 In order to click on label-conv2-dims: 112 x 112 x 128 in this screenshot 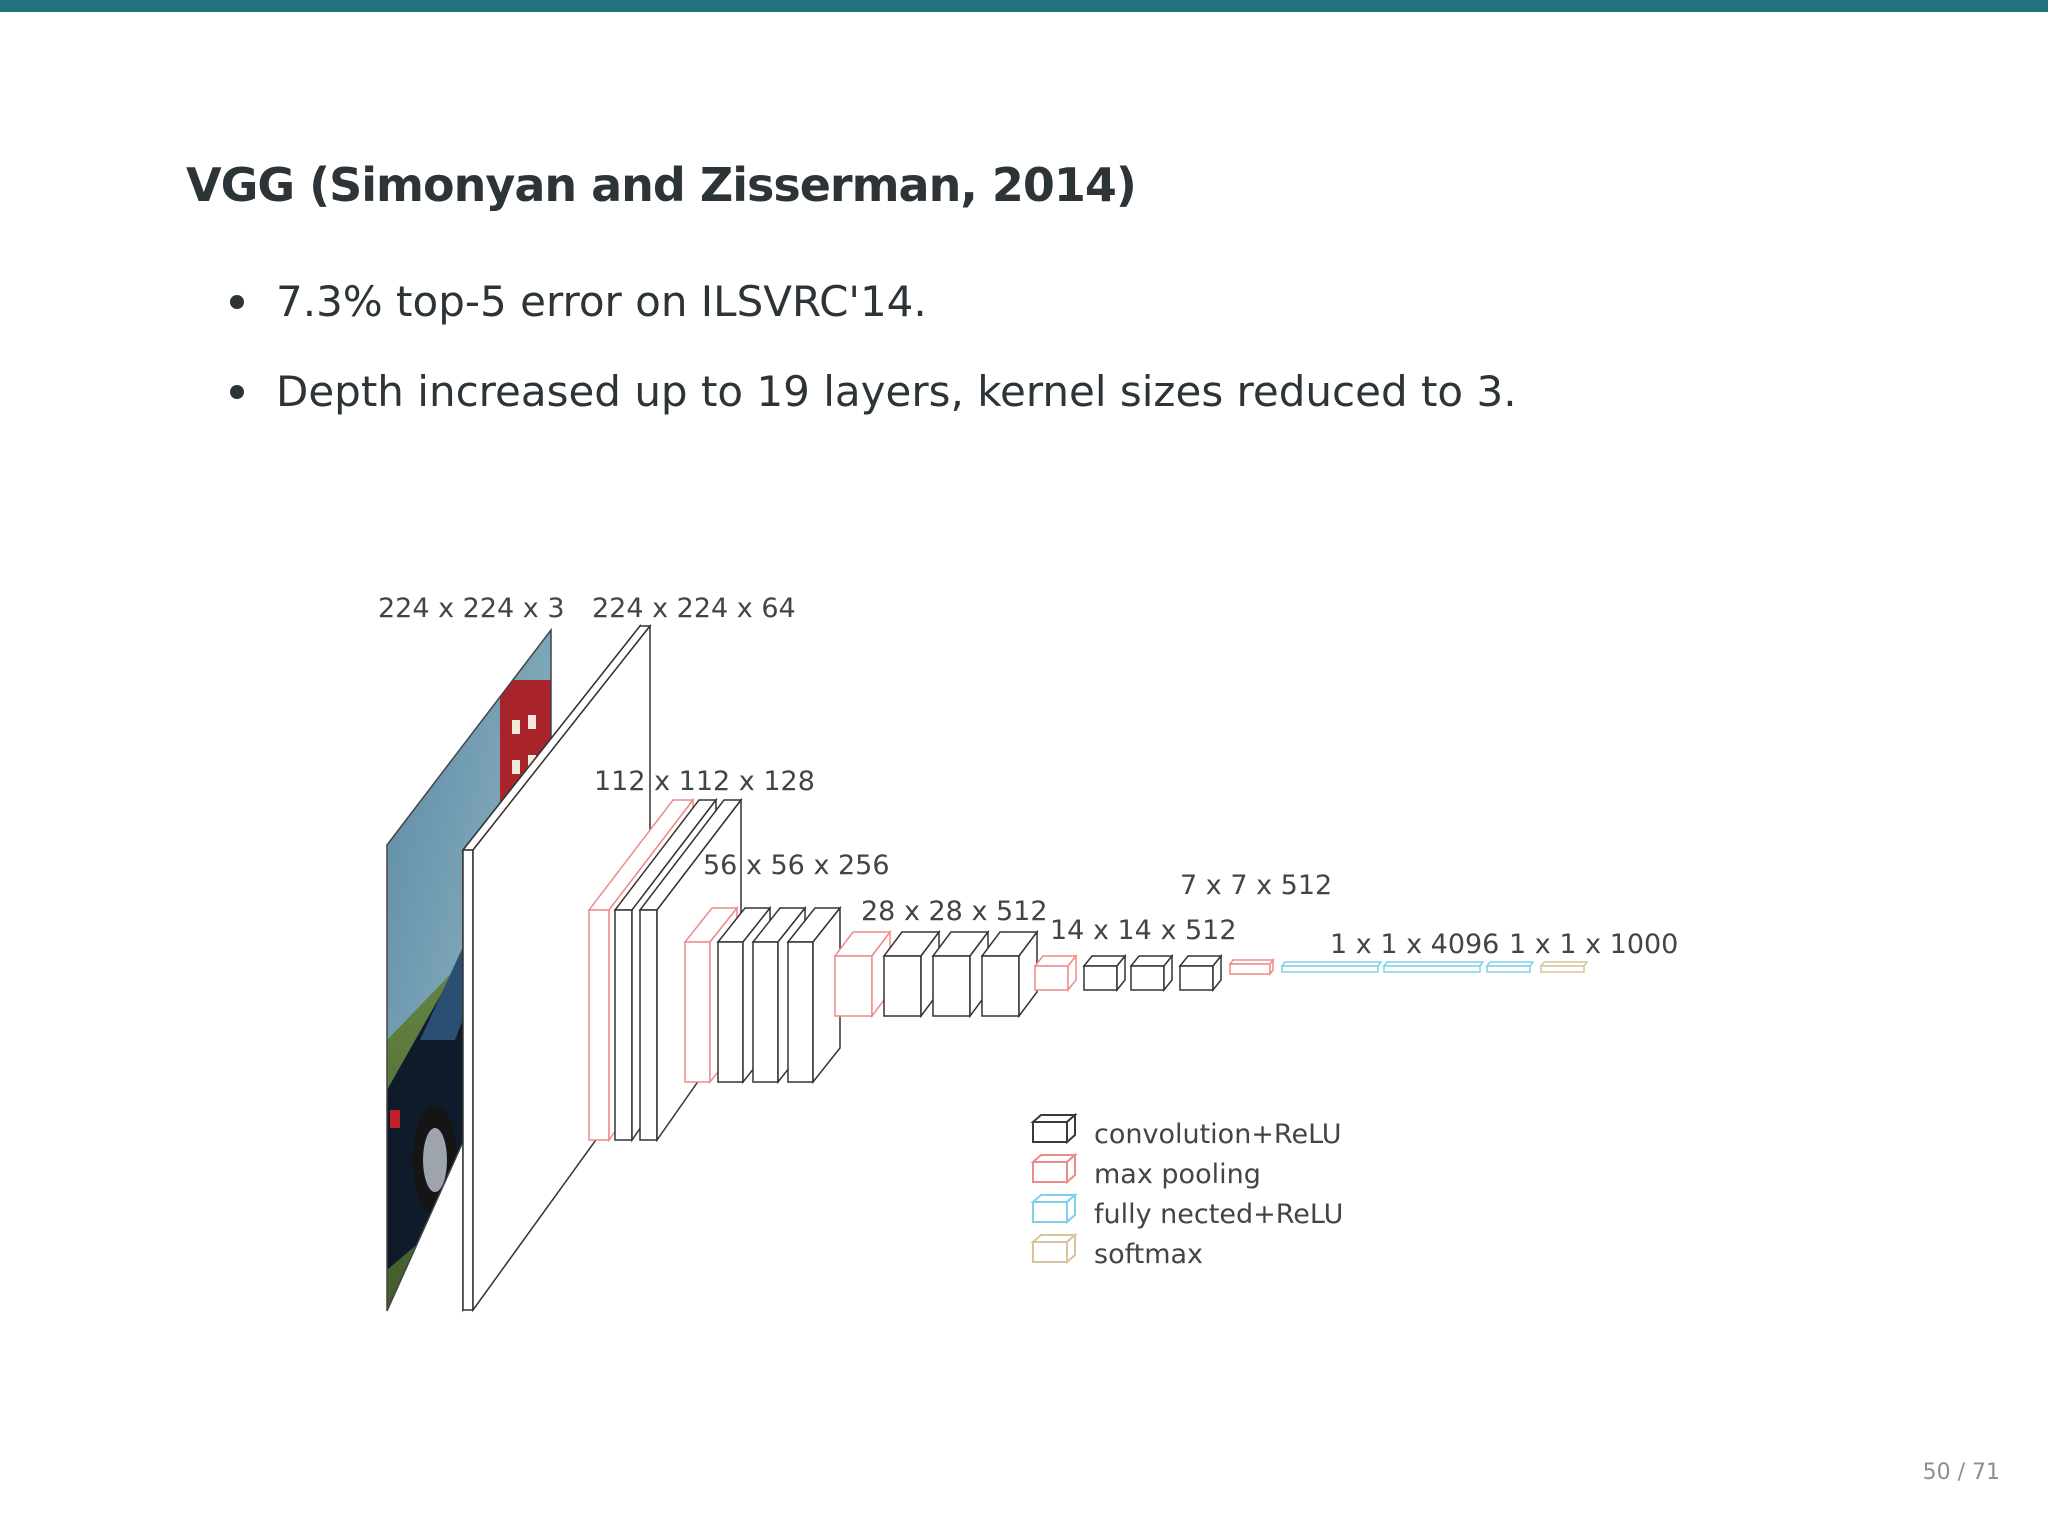, I will do `click(704, 781)`.